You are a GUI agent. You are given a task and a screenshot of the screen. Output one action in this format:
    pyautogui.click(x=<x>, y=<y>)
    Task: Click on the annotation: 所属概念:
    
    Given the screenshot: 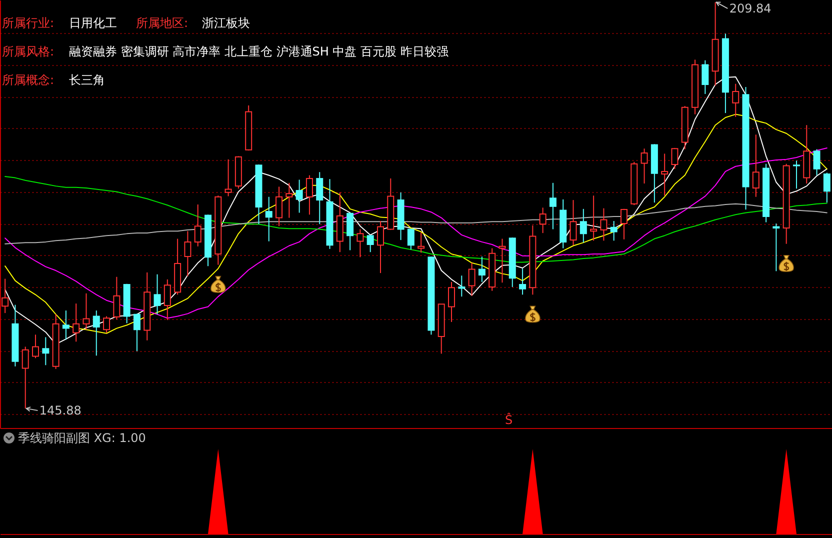 What is the action you would take?
    pyautogui.click(x=28, y=80)
    